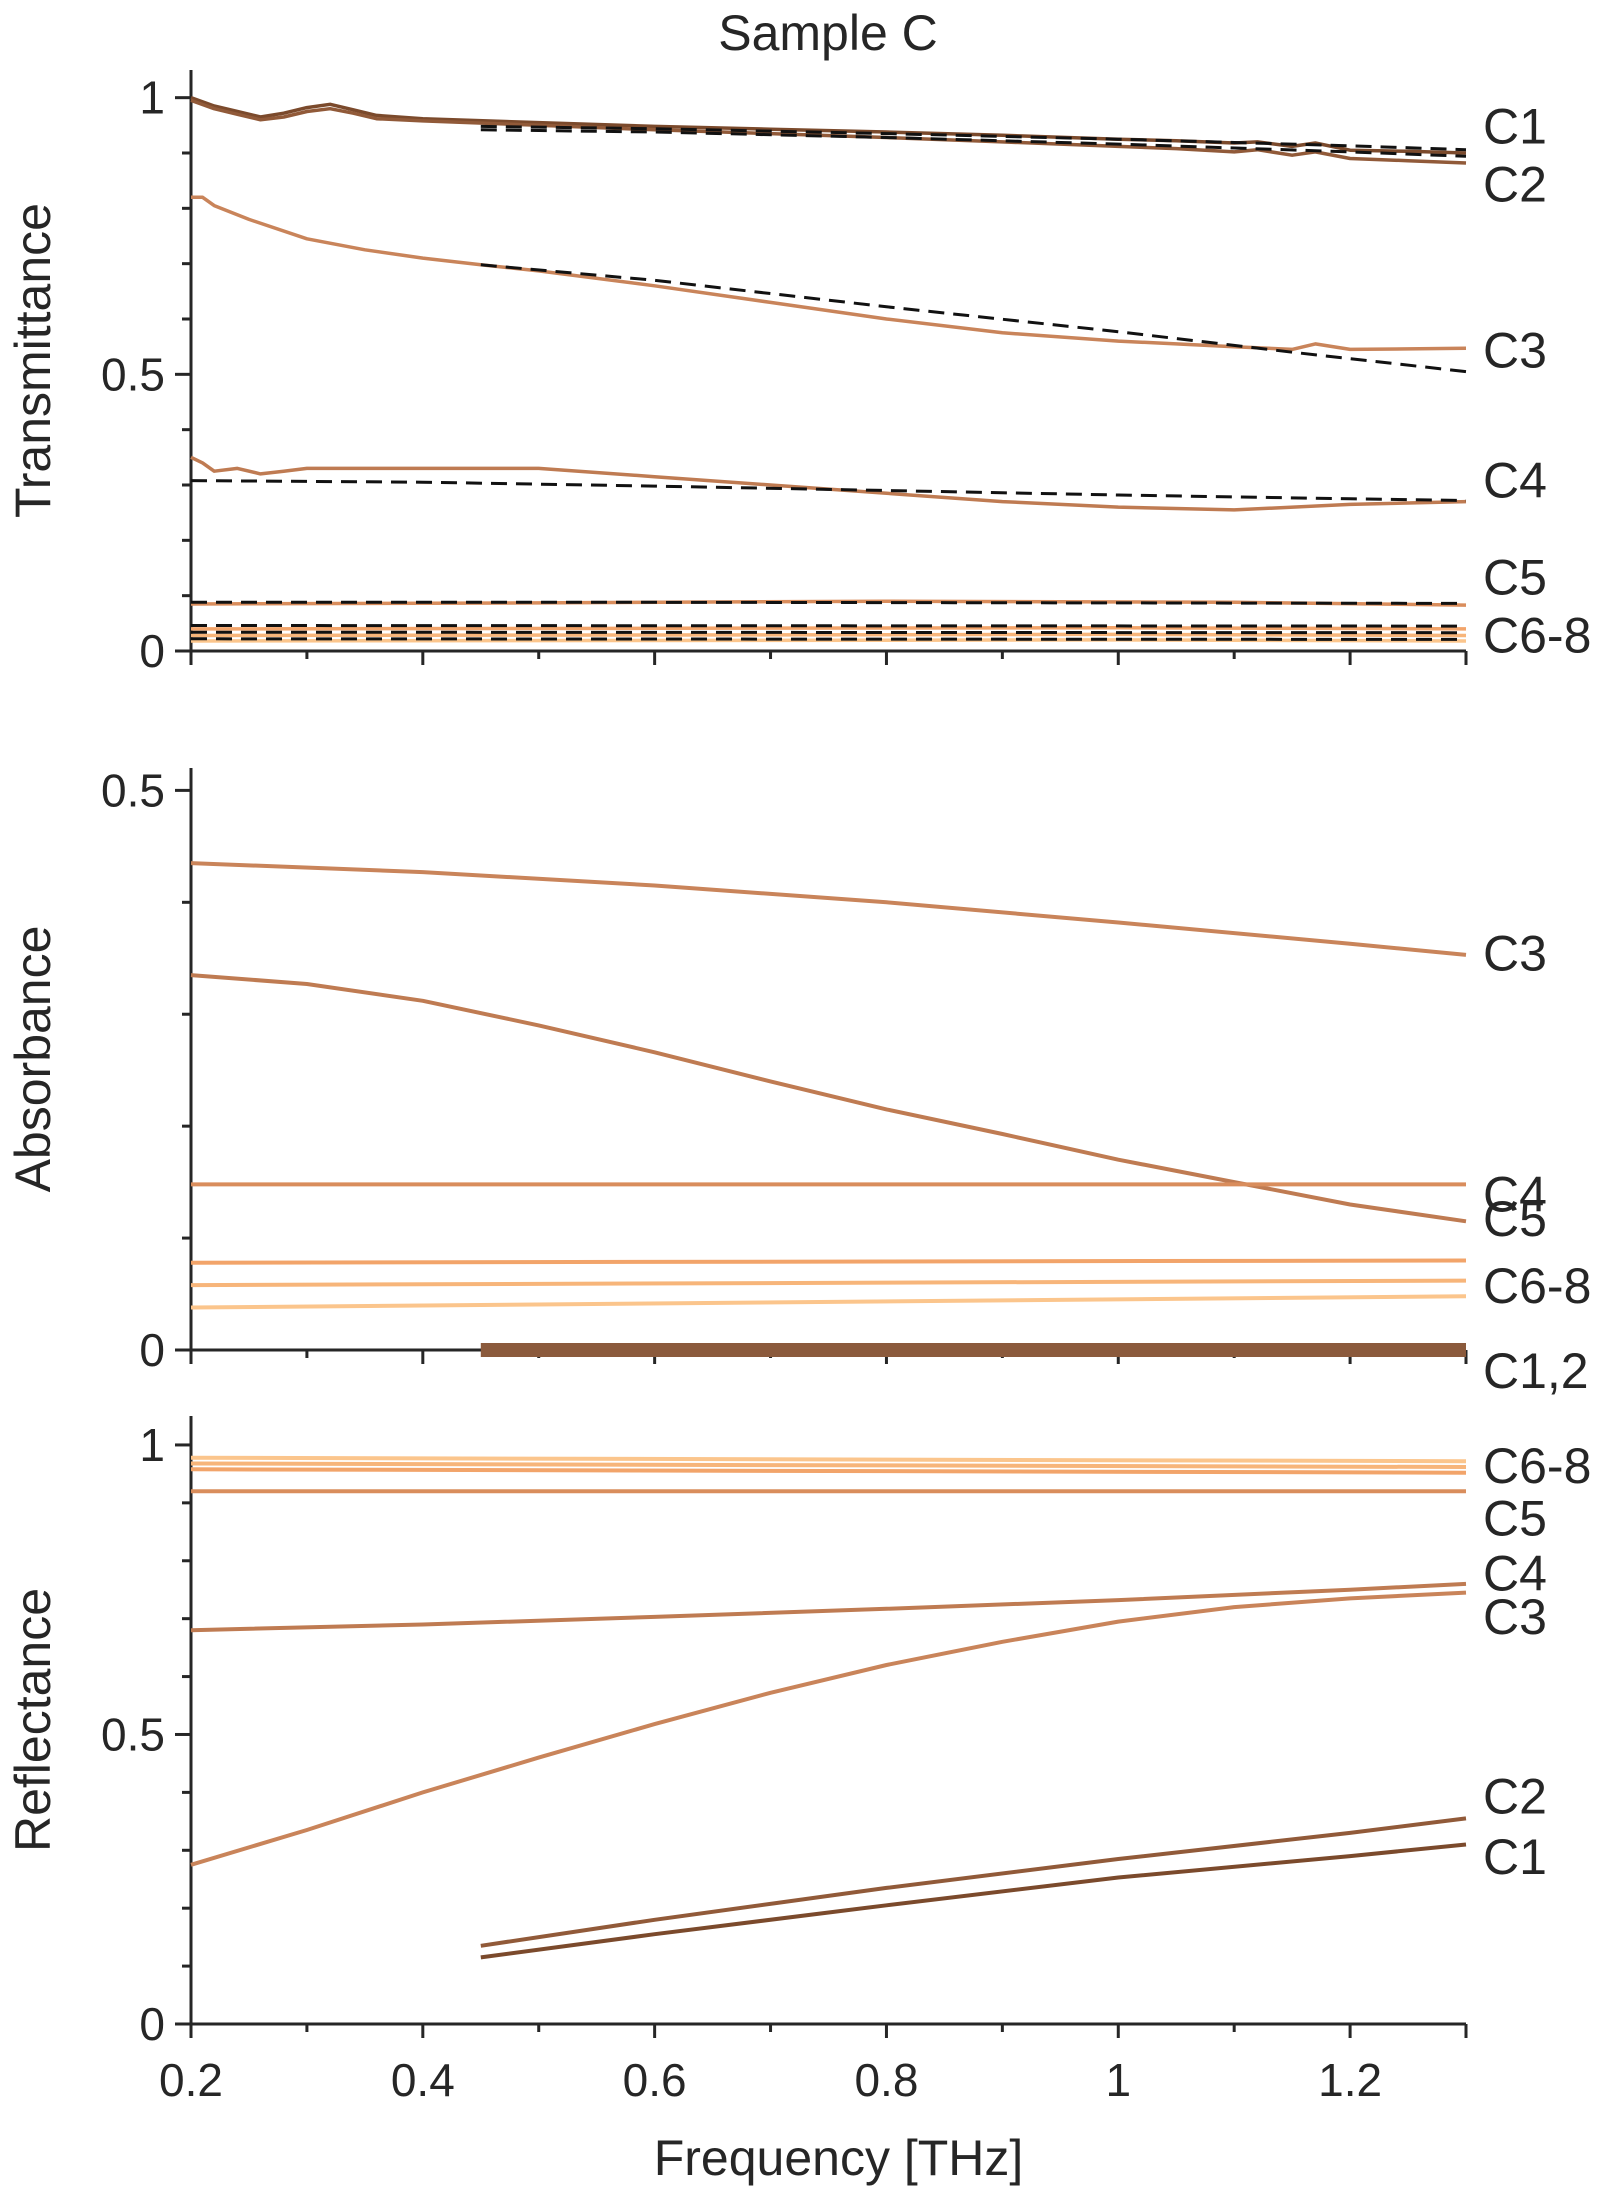  I want to click on reflectance-y-tick-label: 1, so click(152, 1445).